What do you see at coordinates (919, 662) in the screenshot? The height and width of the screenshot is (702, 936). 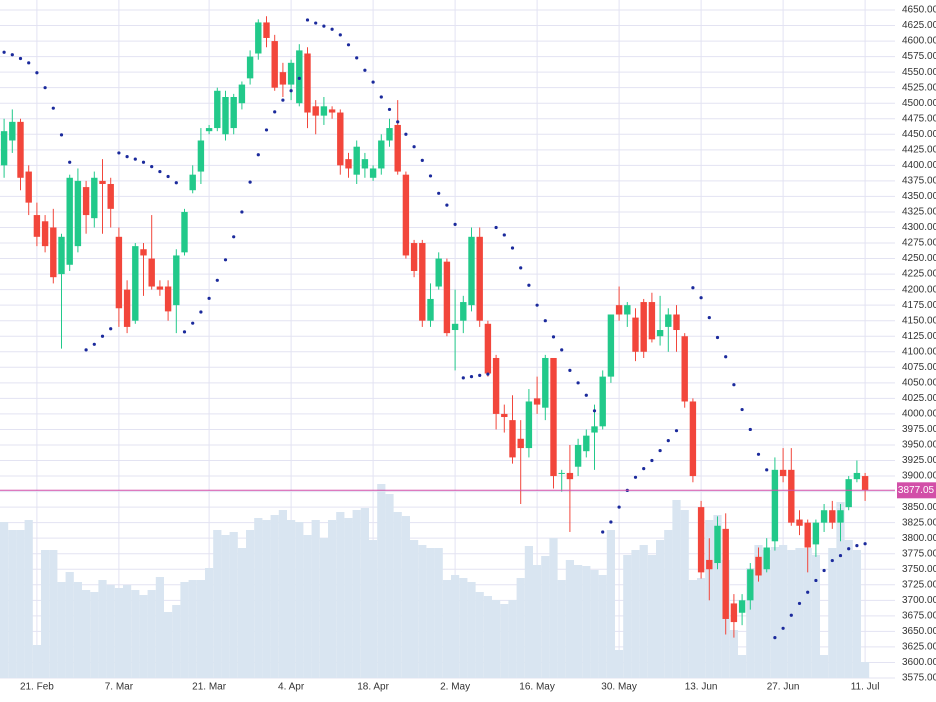 I see `y-tick-label: 3600.00` at bounding box center [919, 662].